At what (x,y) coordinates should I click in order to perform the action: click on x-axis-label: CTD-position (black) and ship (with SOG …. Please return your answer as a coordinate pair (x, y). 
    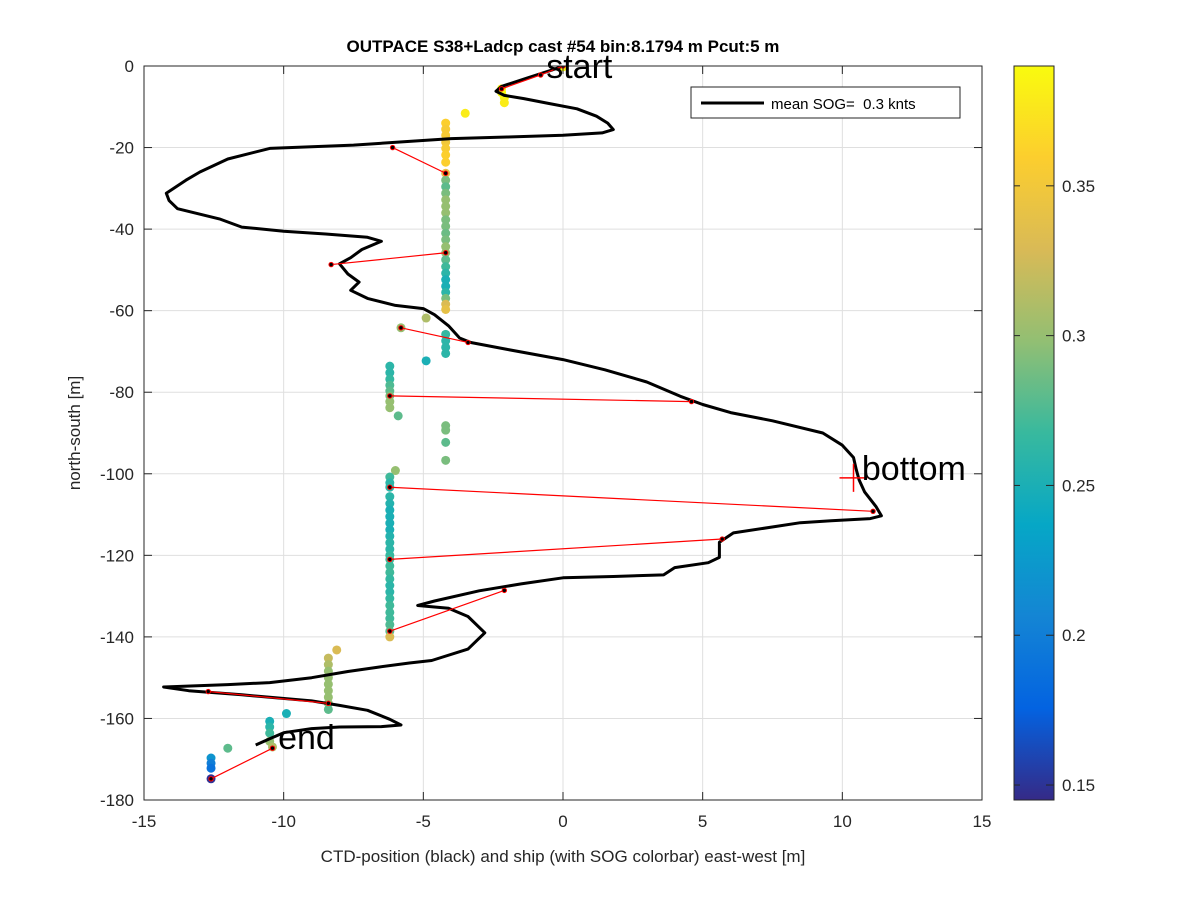
    Looking at the image, I should click on (563, 856).